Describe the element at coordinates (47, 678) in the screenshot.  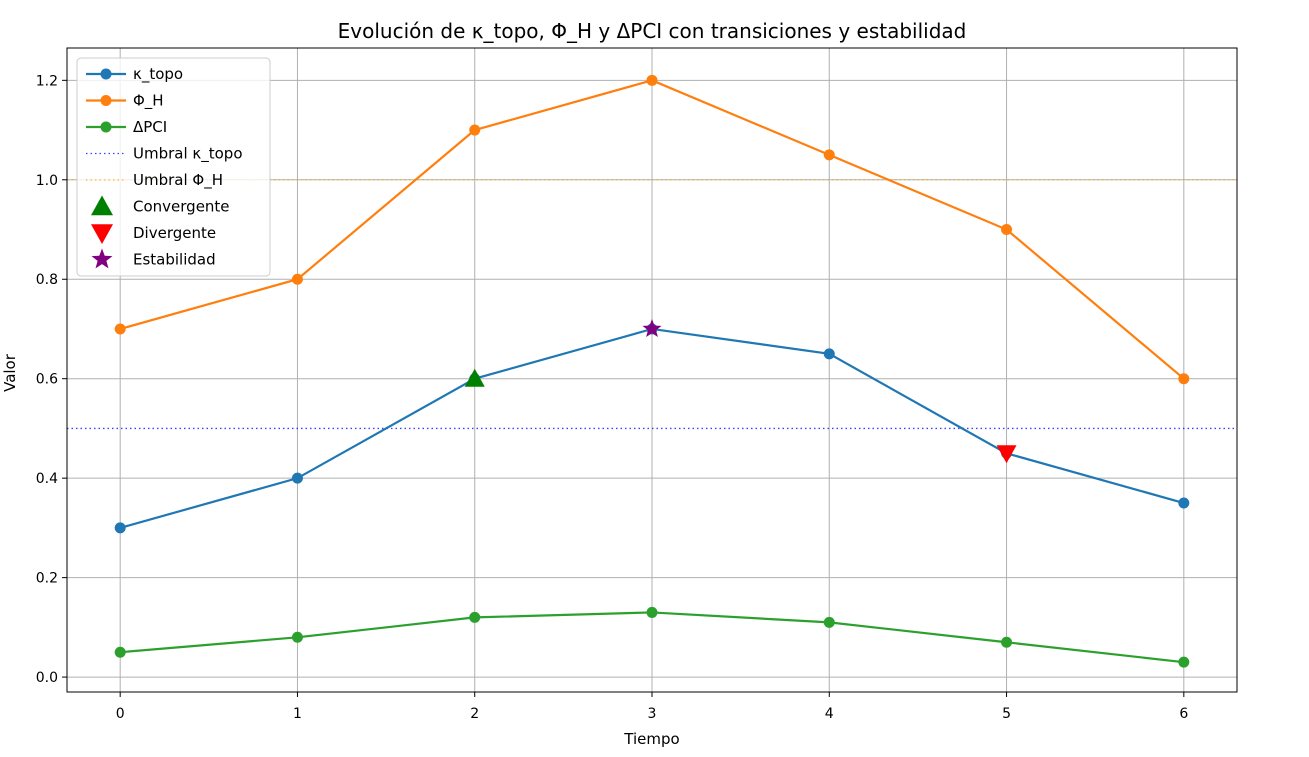
I see `y-tick-label: 0.0` at that location.